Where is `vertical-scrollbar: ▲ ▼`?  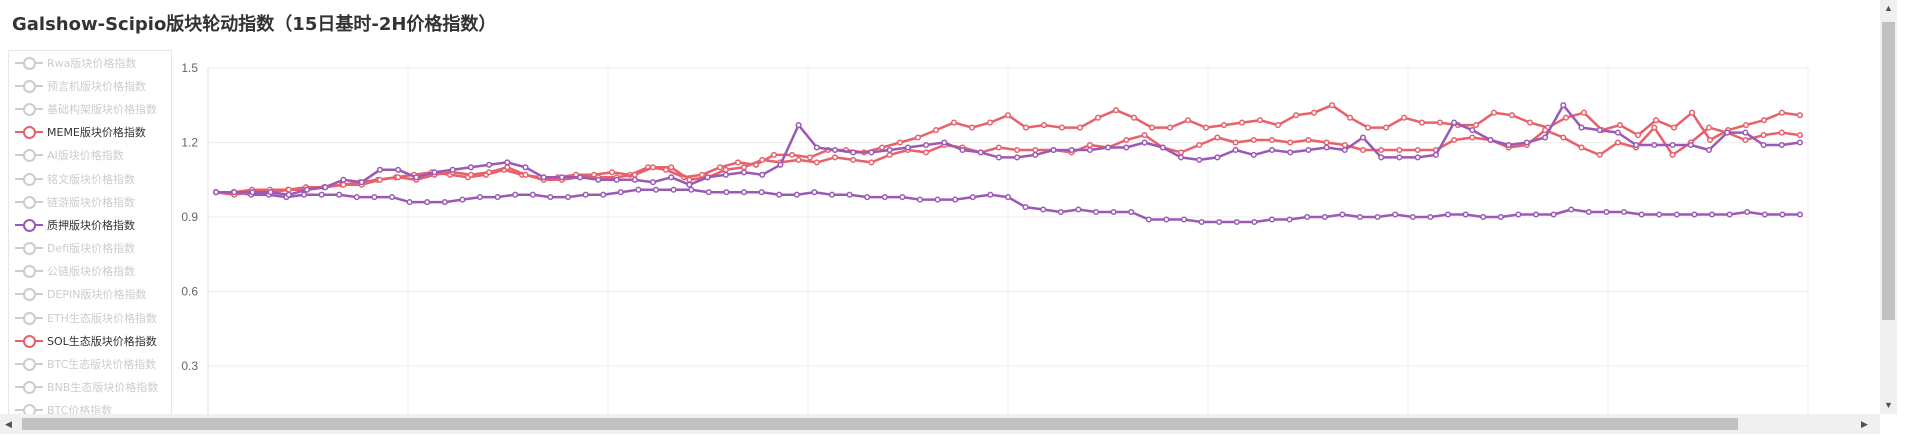 vertical-scrollbar: ▲ ▼ is located at coordinates (1888, 207).